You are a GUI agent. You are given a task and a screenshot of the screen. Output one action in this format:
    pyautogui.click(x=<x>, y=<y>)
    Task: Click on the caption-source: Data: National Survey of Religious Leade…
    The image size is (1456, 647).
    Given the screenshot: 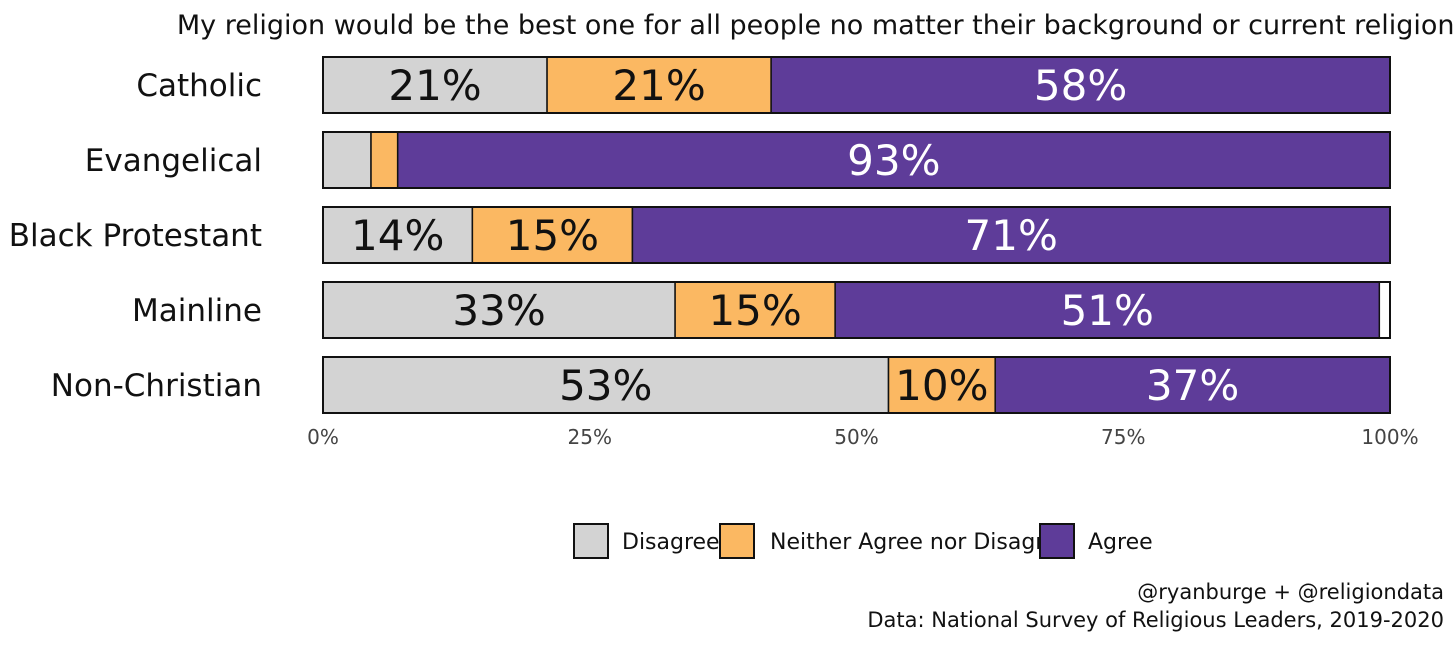 What is the action you would take?
    pyautogui.click(x=1155, y=620)
    